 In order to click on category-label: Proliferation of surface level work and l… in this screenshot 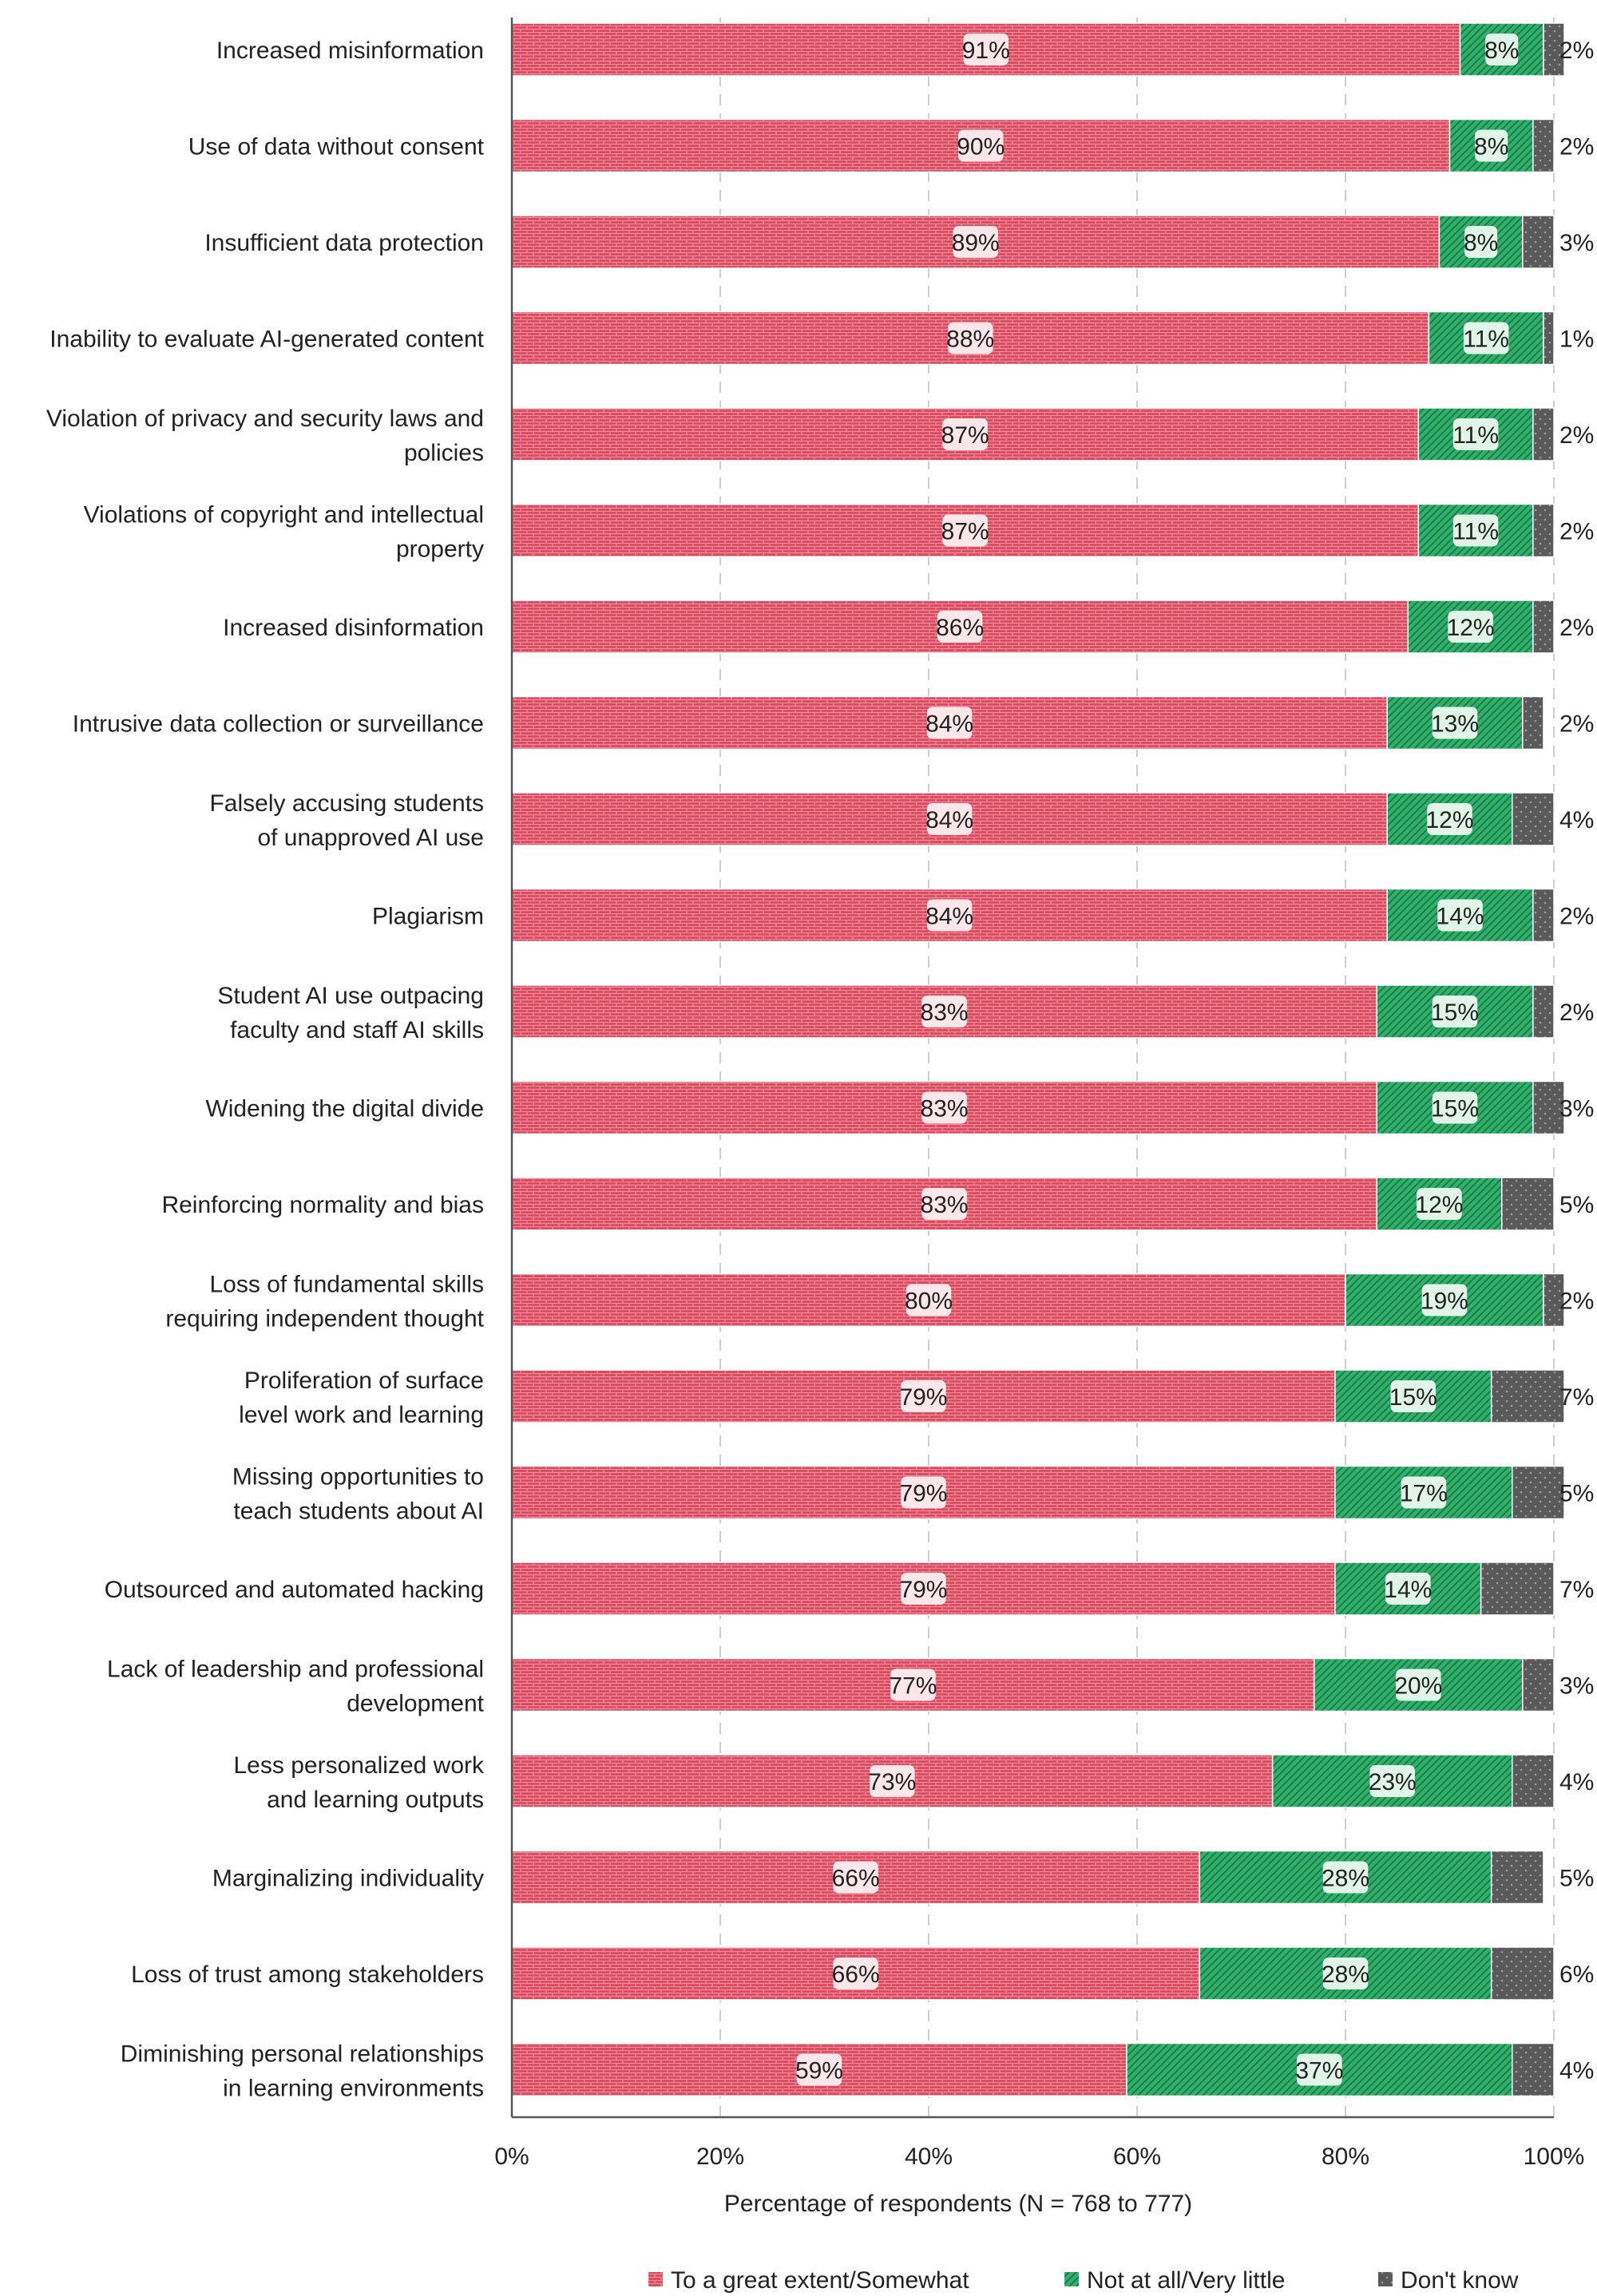, I will do `click(361, 1398)`.